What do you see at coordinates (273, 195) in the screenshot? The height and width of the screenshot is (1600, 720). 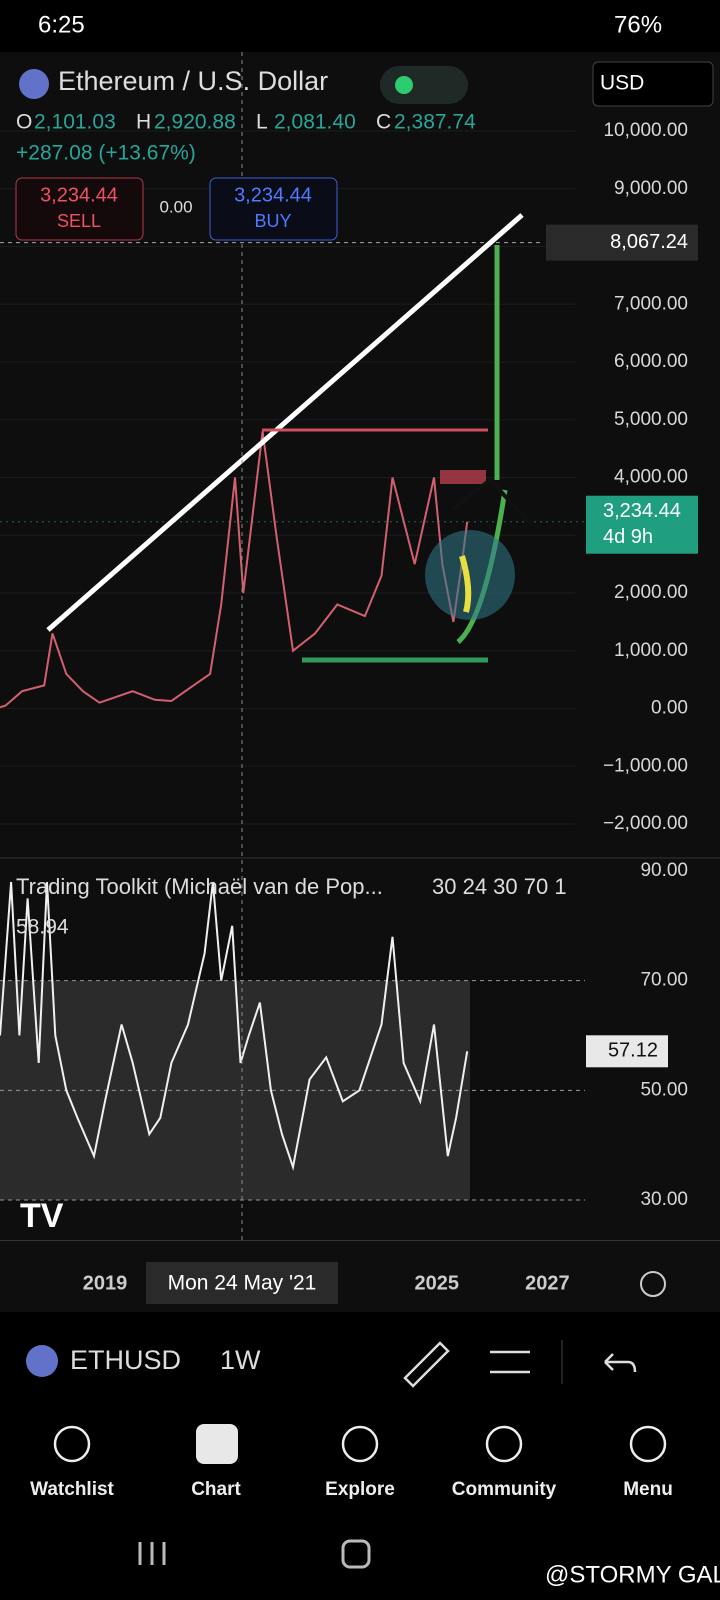 I see `buy-price: 3,234.44` at bounding box center [273, 195].